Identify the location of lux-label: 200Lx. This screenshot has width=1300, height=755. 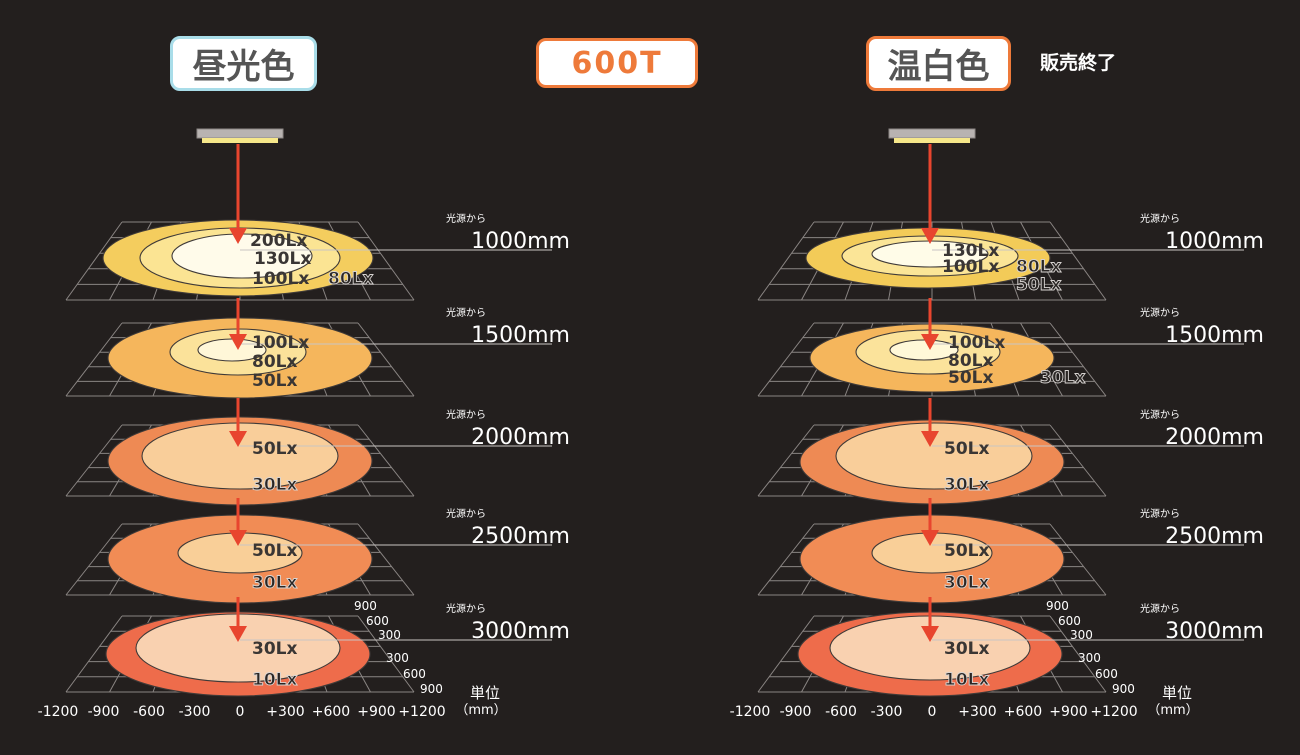
(278, 241).